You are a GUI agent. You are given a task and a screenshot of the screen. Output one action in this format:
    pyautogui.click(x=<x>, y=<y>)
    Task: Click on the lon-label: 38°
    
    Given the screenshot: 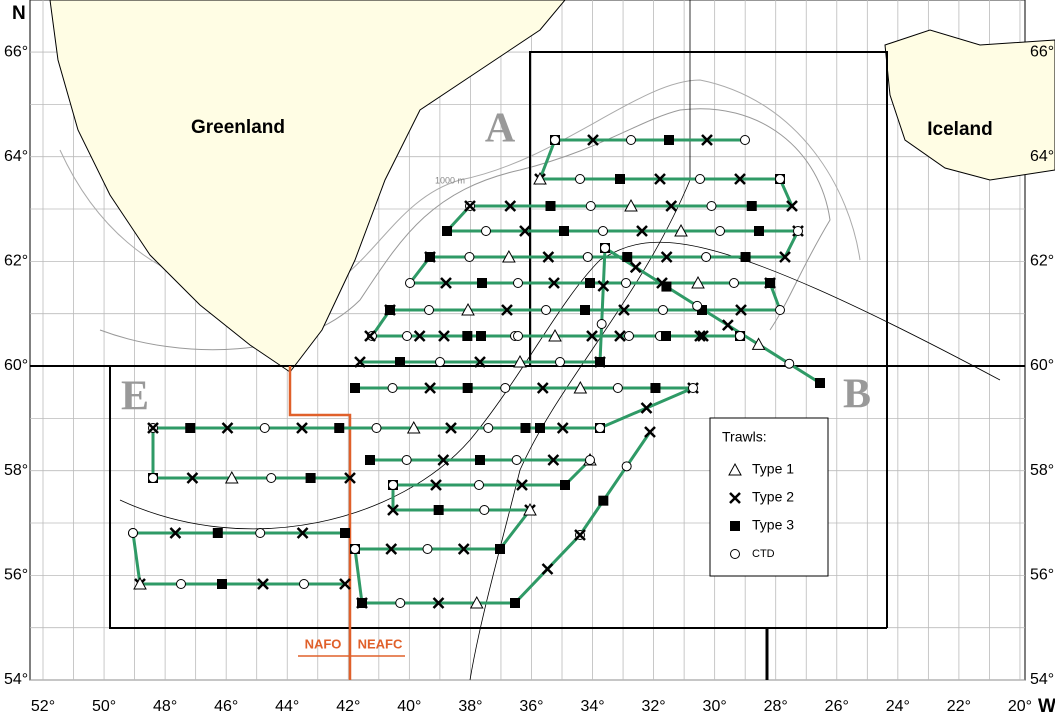 What is the action you would take?
    pyautogui.click(x=470, y=706)
    